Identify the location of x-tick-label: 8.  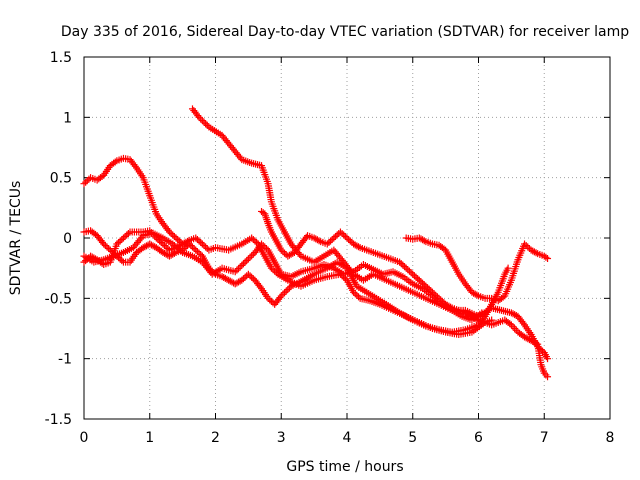
(610, 438).